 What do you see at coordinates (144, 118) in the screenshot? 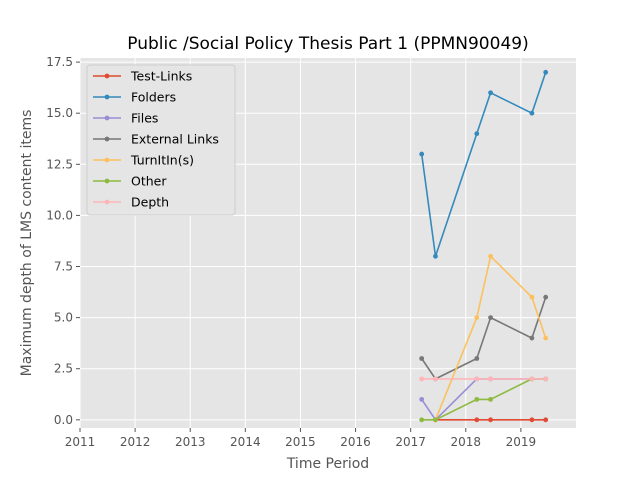
I see `legend-label: Files` at bounding box center [144, 118].